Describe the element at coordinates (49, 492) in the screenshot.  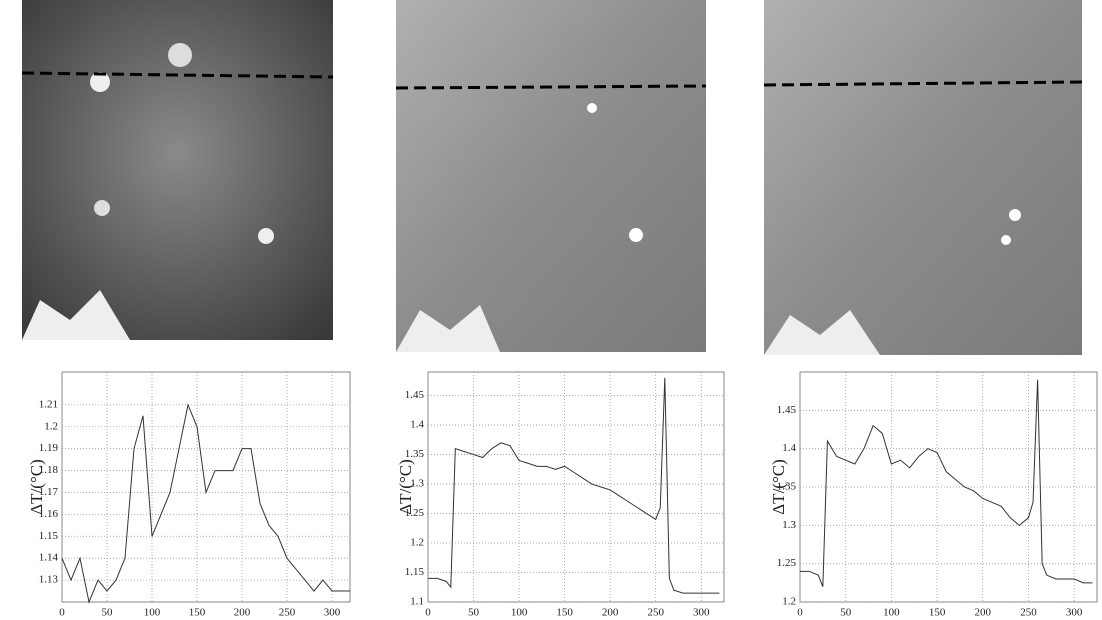
I see `y-tick-label: 1.17` at that location.